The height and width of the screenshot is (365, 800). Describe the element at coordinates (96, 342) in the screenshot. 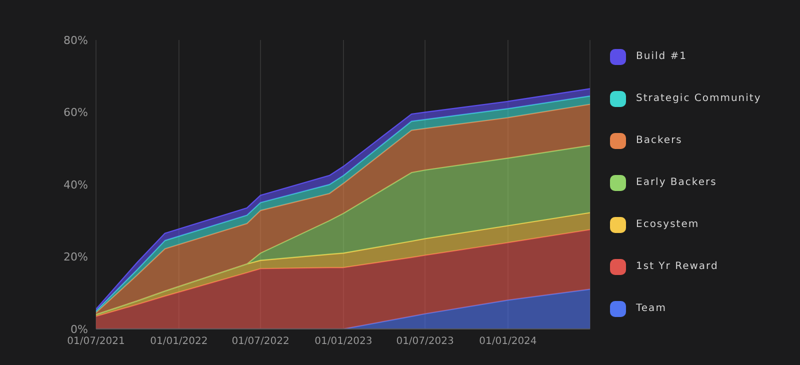

I see `x-tick-label: 01/07/2021` at that location.